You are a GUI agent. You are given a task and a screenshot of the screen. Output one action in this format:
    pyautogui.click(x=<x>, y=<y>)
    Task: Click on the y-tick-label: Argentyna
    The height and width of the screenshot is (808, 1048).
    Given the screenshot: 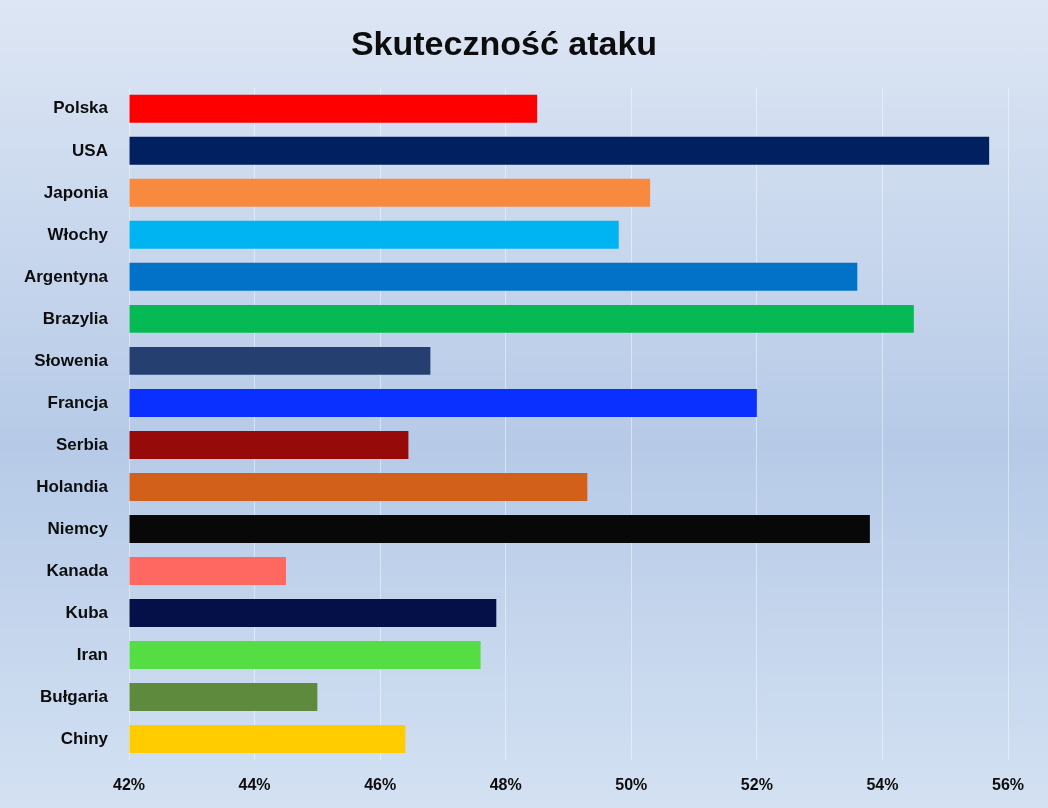 What is the action you would take?
    pyautogui.click(x=66, y=276)
    